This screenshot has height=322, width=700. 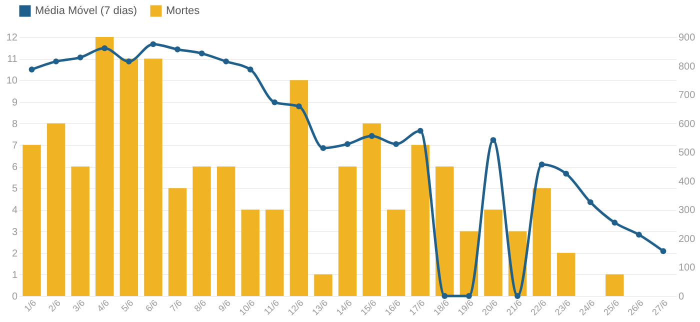 What do you see at coordinates (687, 268) in the screenshot?
I see `y2-tick-label: 100` at bounding box center [687, 268].